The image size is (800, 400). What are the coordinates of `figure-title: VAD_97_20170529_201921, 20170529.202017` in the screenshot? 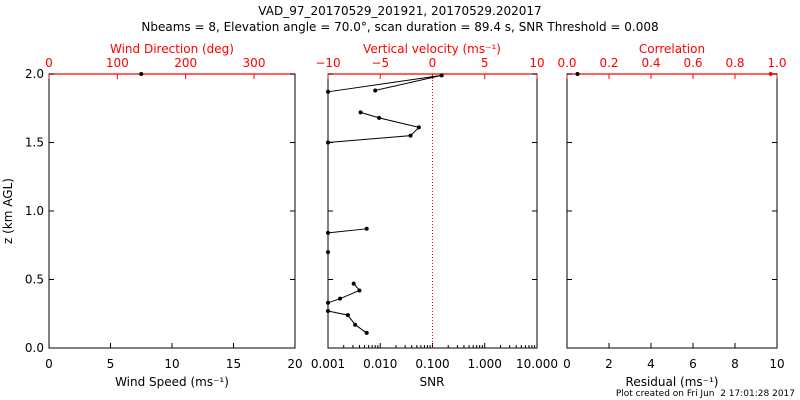 It's located at (399, 11).